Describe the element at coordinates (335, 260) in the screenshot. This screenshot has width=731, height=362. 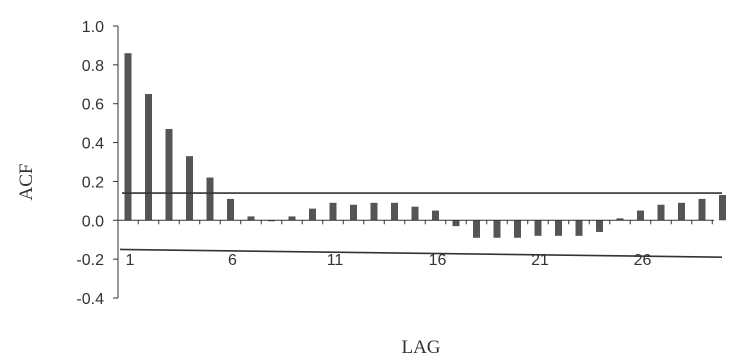
I see `x-tick-label: 11` at that location.